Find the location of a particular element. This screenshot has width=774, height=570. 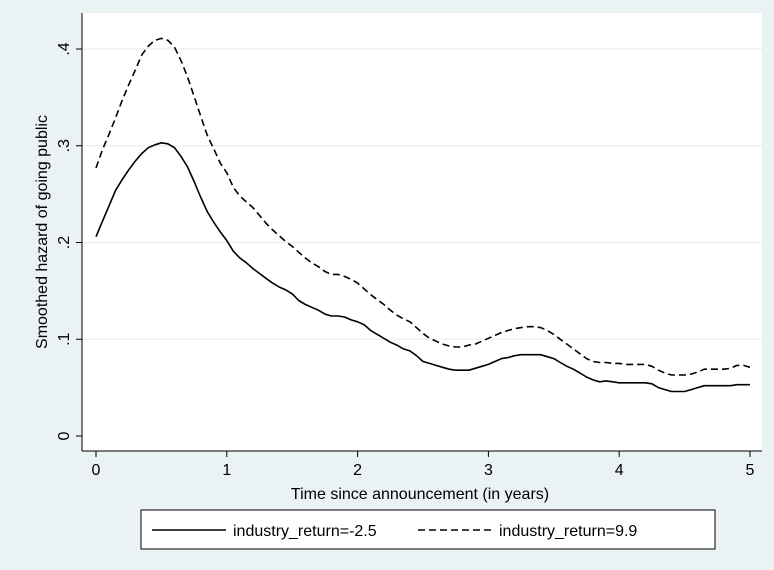

y-tick-label-1: .1 is located at coordinates (64, 338).